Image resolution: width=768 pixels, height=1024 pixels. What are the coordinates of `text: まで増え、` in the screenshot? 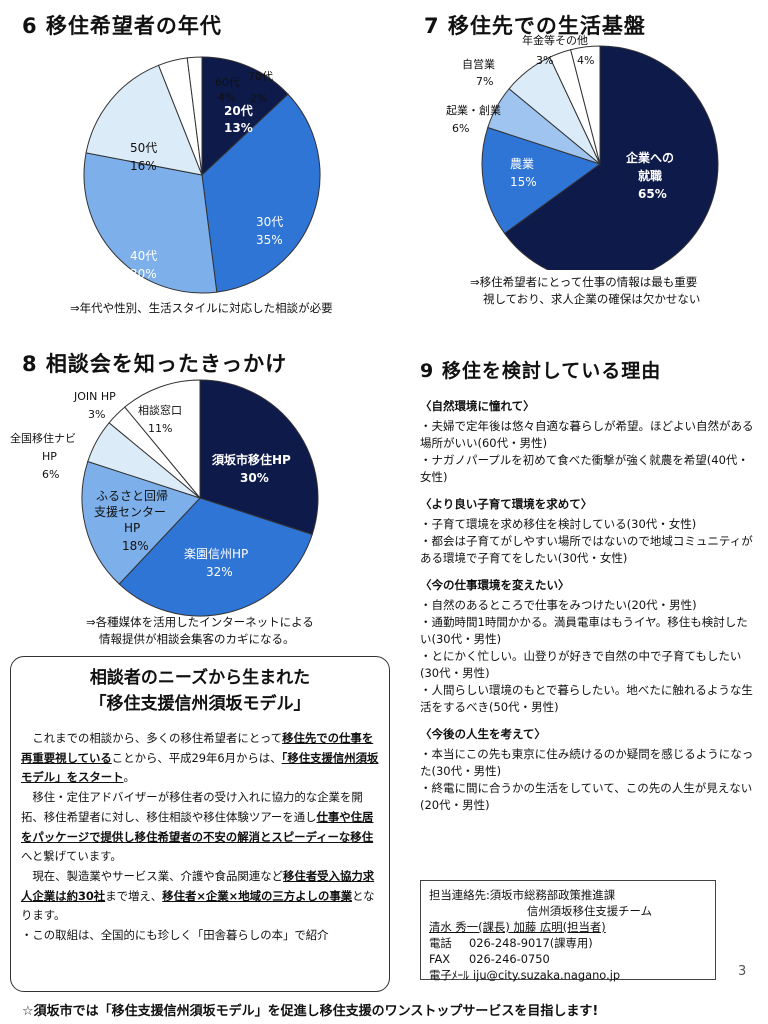 It's located at (134, 895).